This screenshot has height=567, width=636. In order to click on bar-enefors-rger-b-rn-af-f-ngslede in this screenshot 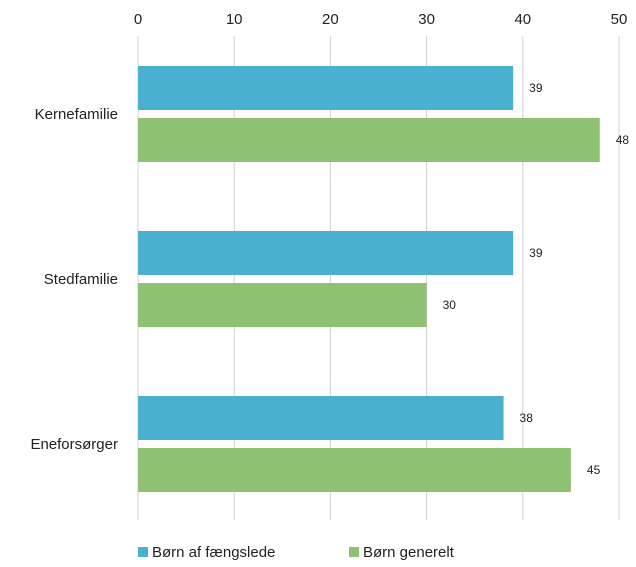, I will do `click(321, 418)`.